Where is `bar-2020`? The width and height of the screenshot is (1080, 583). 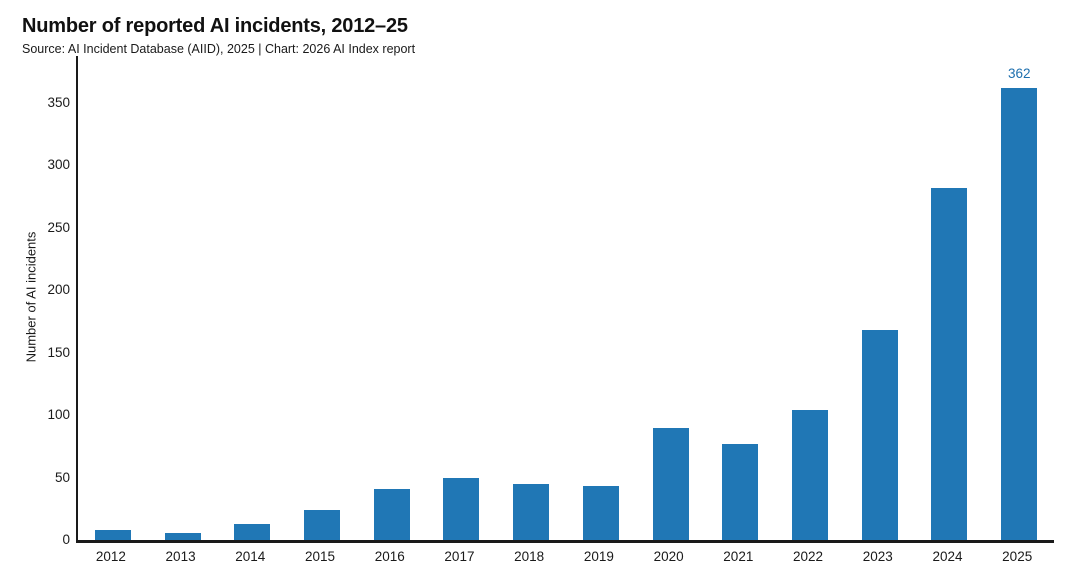
bar-2020 is located at coordinates (670, 483).